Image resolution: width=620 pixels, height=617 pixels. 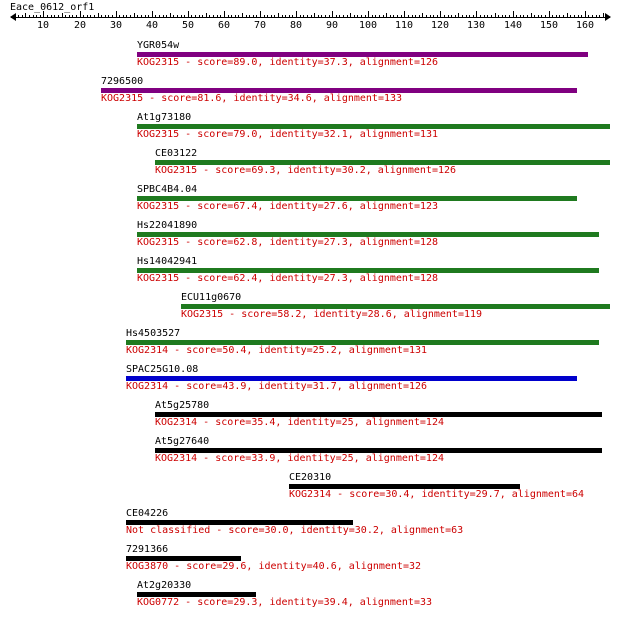 I want to click on axis-tick-label: 80, so click(x=296, y=25).